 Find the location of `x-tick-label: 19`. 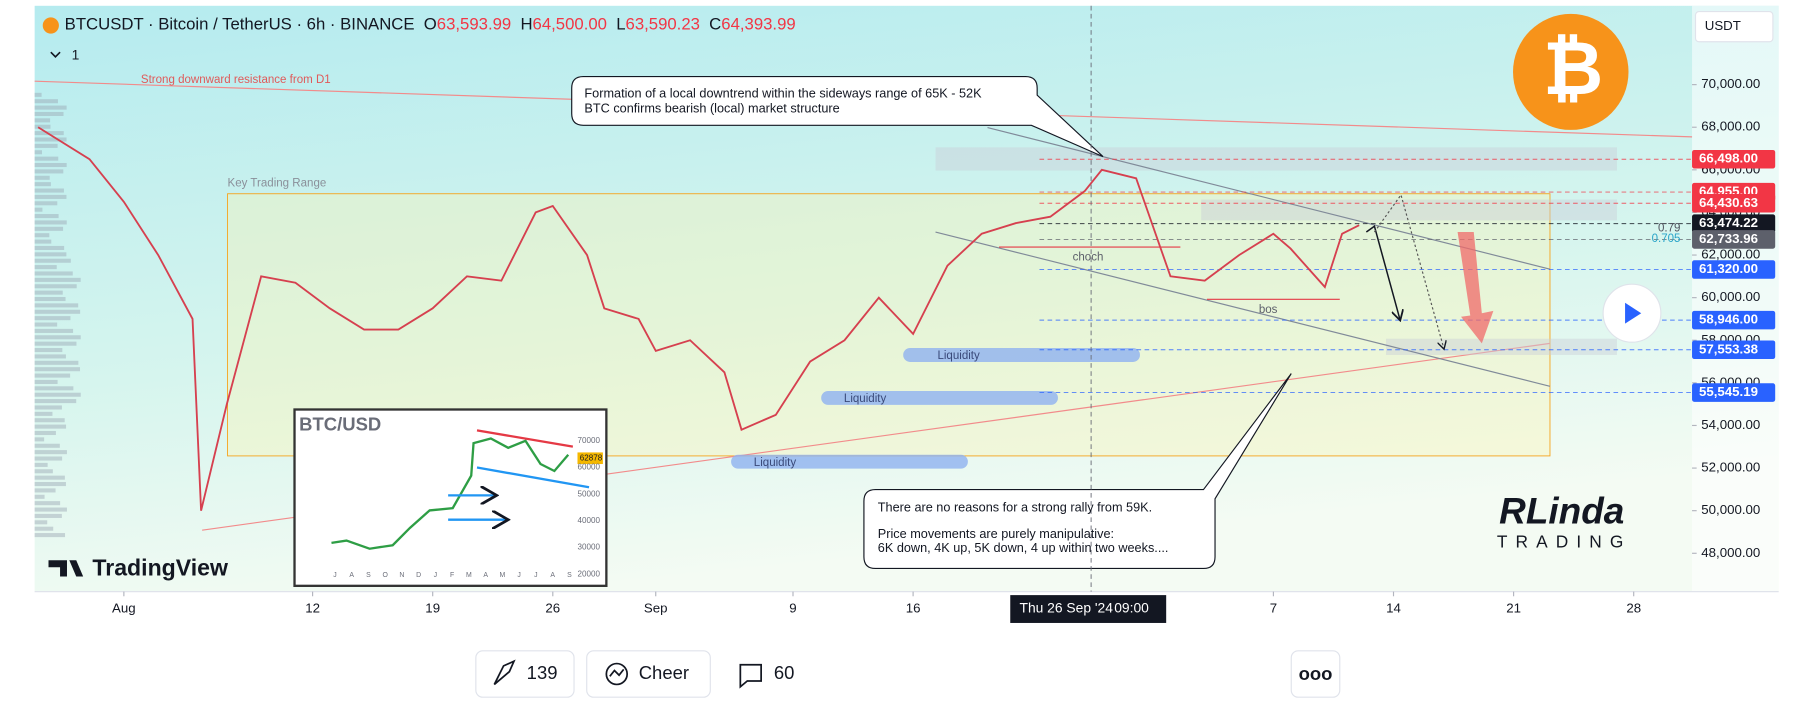

x-tick-label: 19 is located at coordinates (432, 608).